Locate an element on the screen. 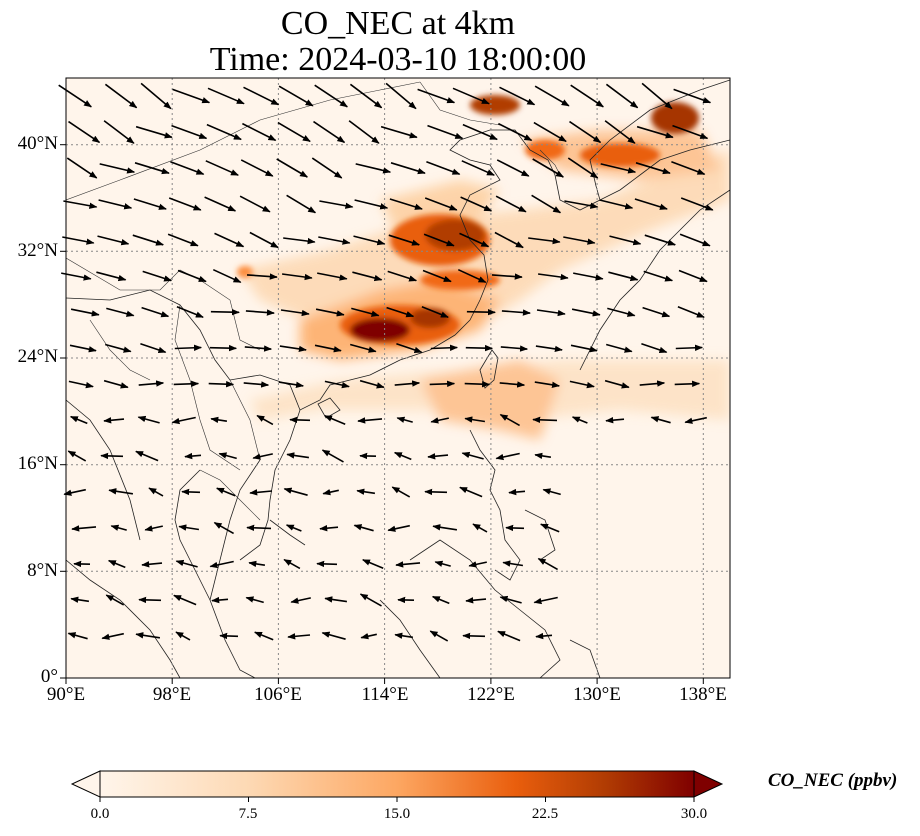 The width and height of the screenshot is (920, 836). colorbar-tick-label: 22.5 is located at coordinates (545, 814).